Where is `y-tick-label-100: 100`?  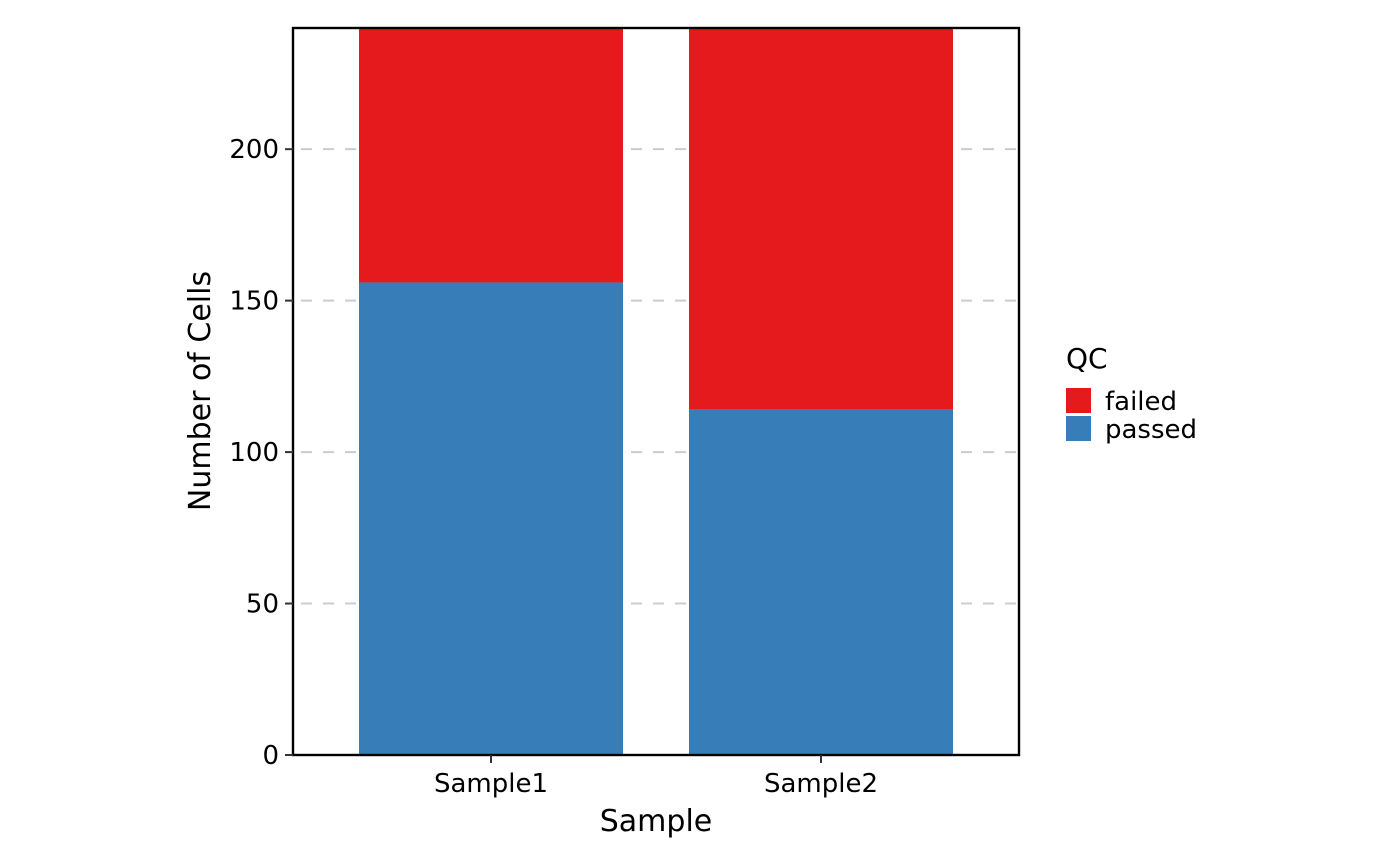
y-tick-label-100: 100 is located at coordinates (254, 453).